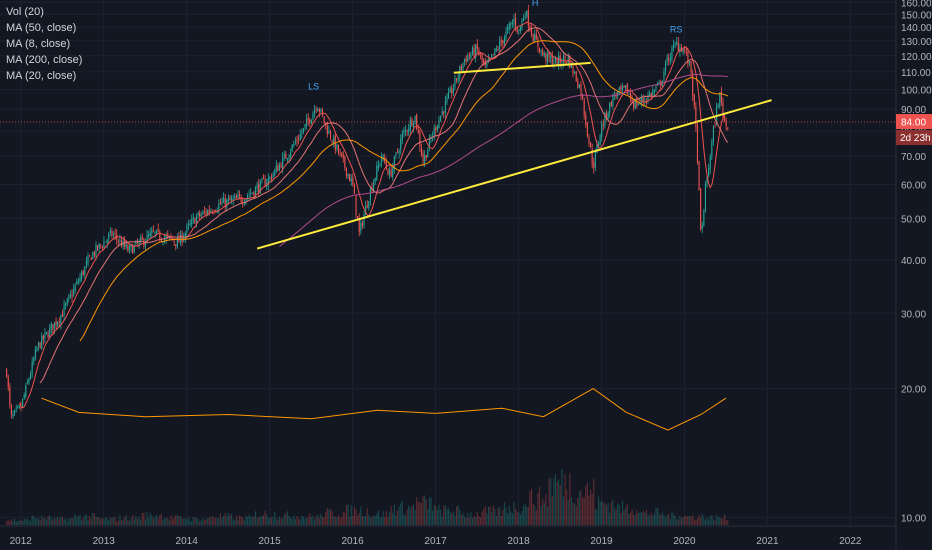  Describe the element at coordinates (850, 541) in the screenshot. I see `time-tick-label: 2022` at that location.